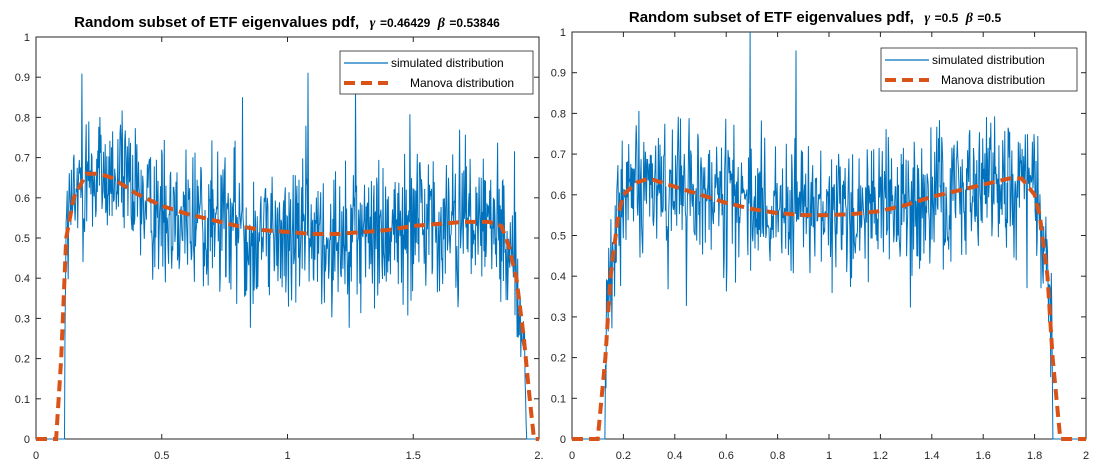 Image resolution: width=1093 pixels, height=466 pixels. I want to click on x-tick-label: 0.8, so click(777, 456).